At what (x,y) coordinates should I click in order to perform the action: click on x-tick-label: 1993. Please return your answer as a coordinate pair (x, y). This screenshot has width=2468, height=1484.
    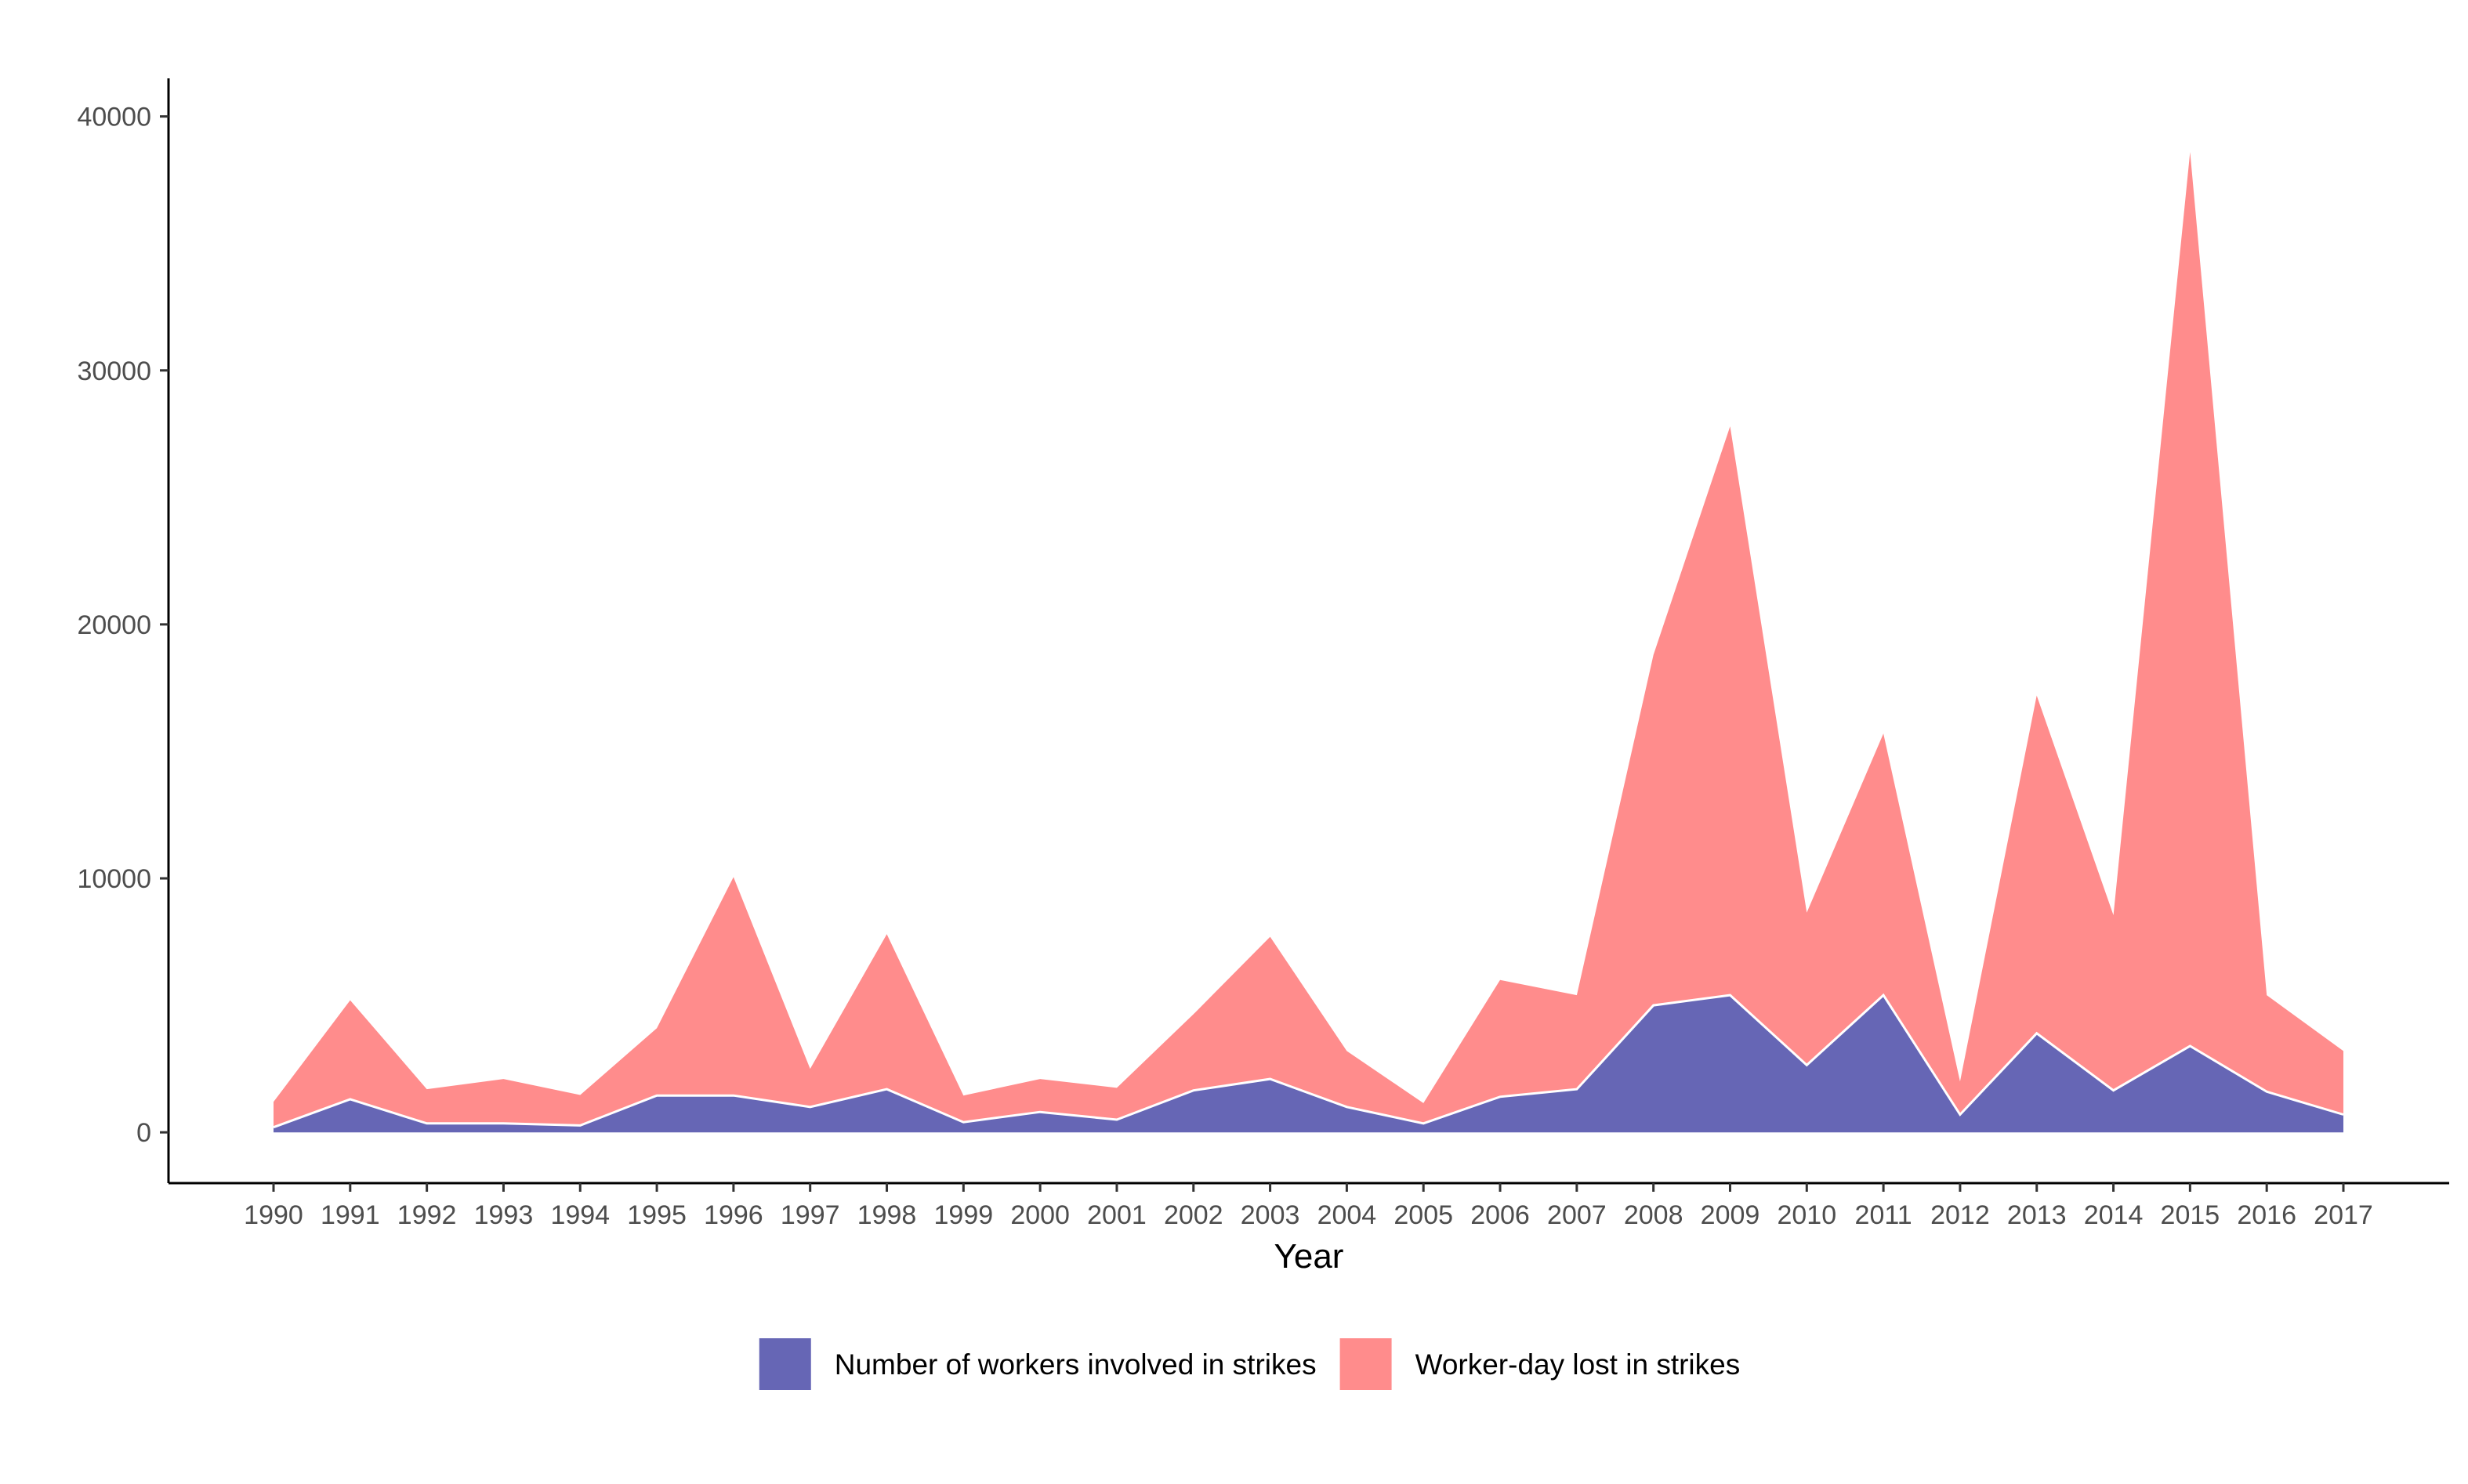
    Looking at the image, I should click on (504, 1215).